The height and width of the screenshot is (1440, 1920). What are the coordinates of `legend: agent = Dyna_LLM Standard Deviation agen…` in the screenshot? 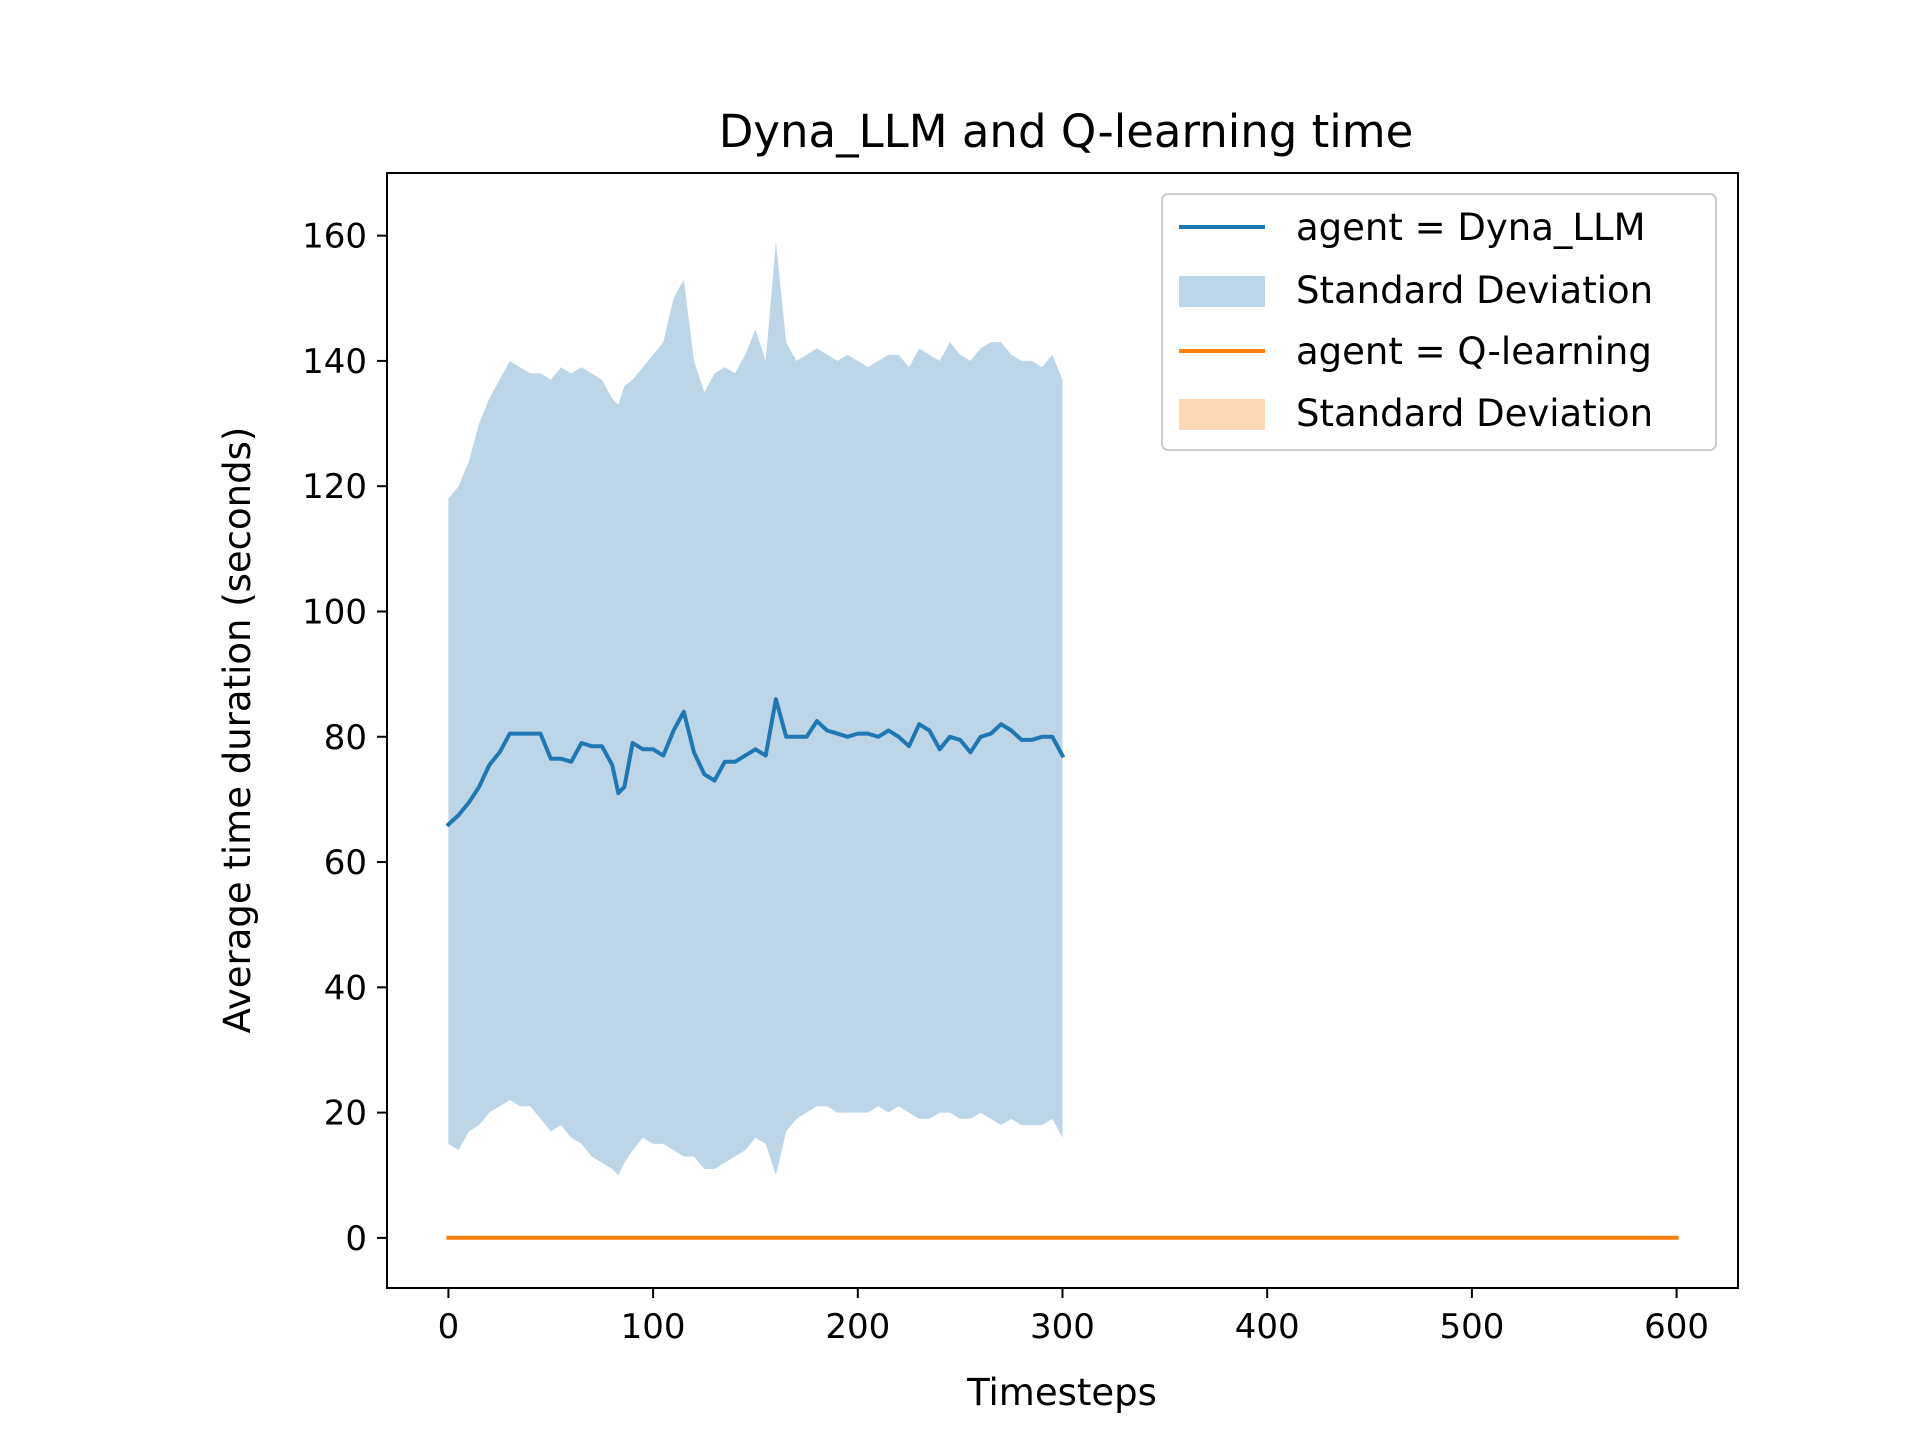 It's located at (1439, 322).